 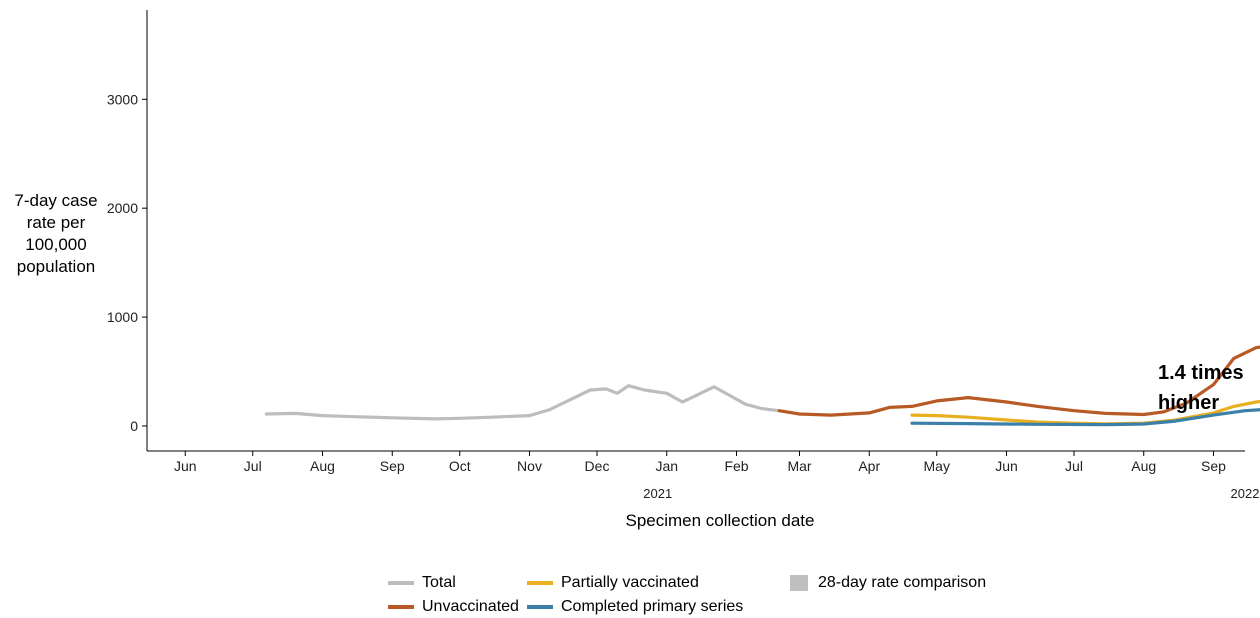 What do you see at coordinates (630, 582) in the screenshot?
I see `legend-label-partially-vaccinated: Partially vaccinated` at bounding box center [630, 582].